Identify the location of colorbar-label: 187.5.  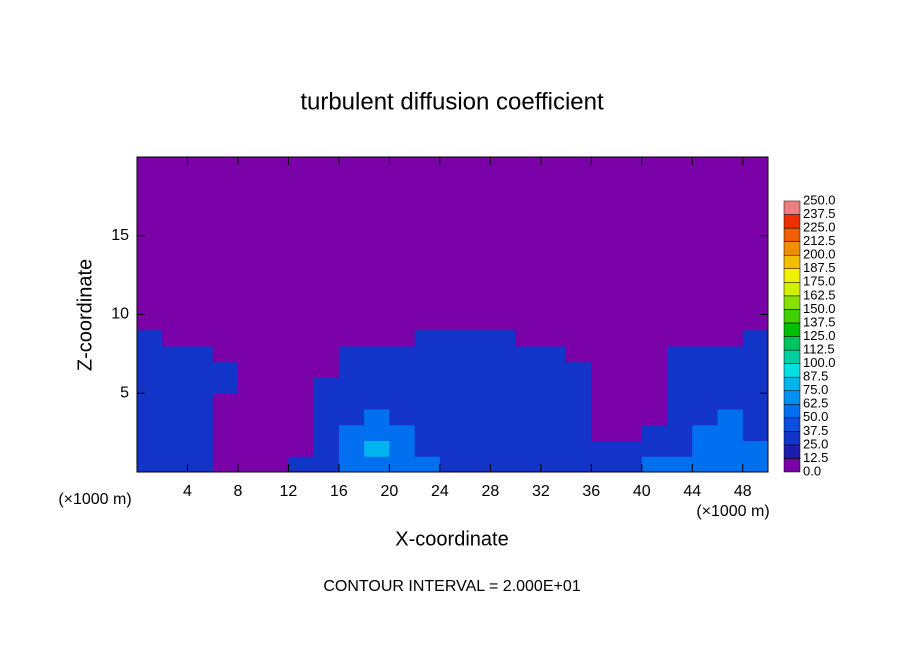
(819, 267).